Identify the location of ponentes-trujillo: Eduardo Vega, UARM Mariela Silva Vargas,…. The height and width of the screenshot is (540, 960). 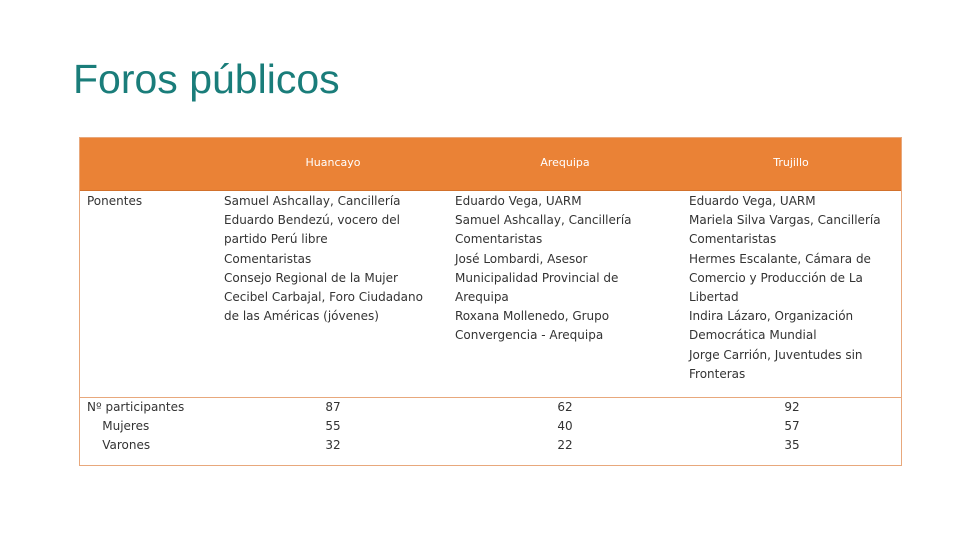
(785, 287).